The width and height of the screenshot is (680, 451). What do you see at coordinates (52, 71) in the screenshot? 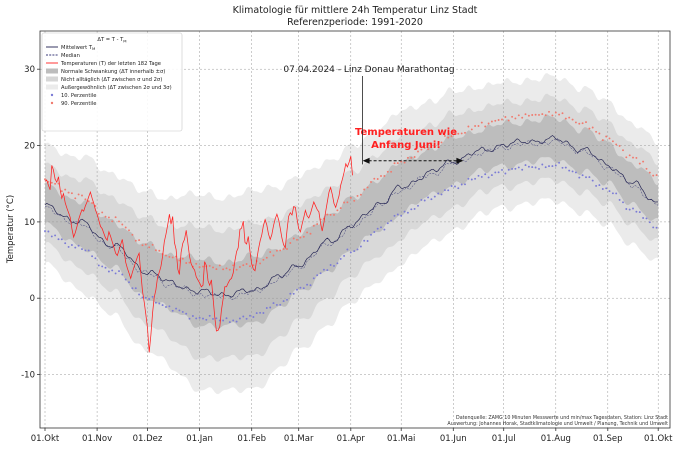
I see `legend-swatch-patch` at bounding box center [52, 71].